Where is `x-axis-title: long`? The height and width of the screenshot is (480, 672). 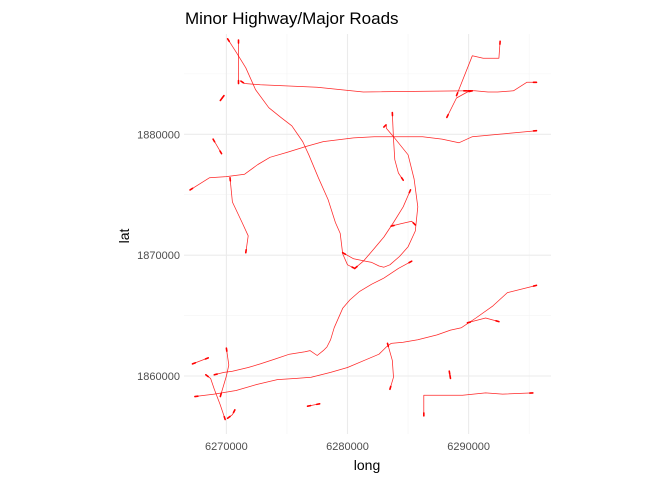
x-axis-title: long is located at coordinates (367, 465).